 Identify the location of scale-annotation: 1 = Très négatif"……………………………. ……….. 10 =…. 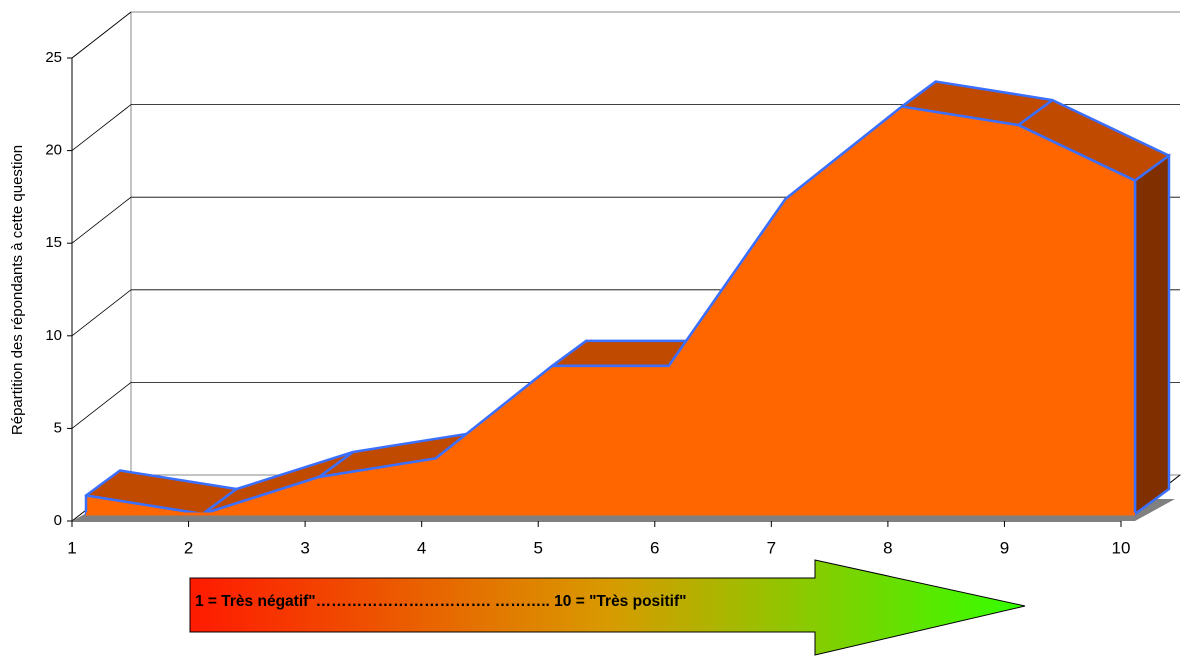
(440, 601).